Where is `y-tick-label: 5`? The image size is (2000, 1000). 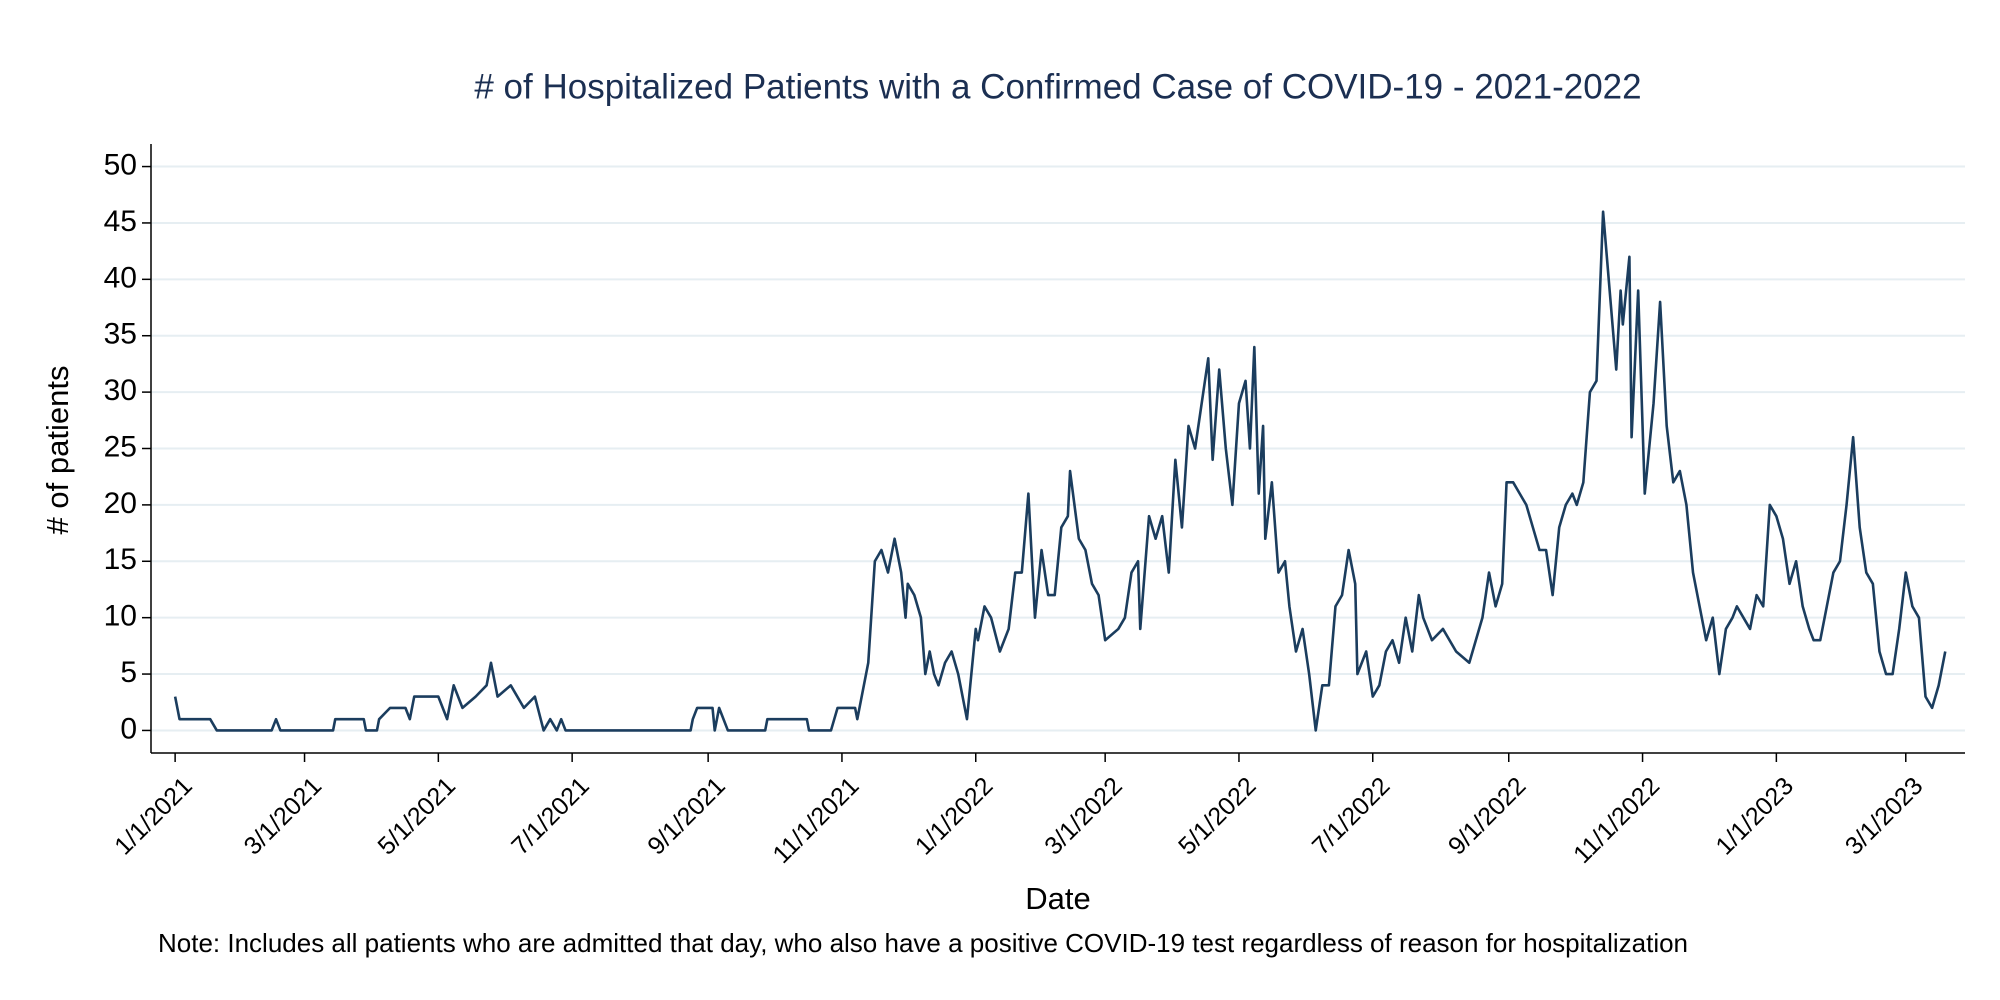 y-tick-label: 5 is located at coordinates (128, 672).